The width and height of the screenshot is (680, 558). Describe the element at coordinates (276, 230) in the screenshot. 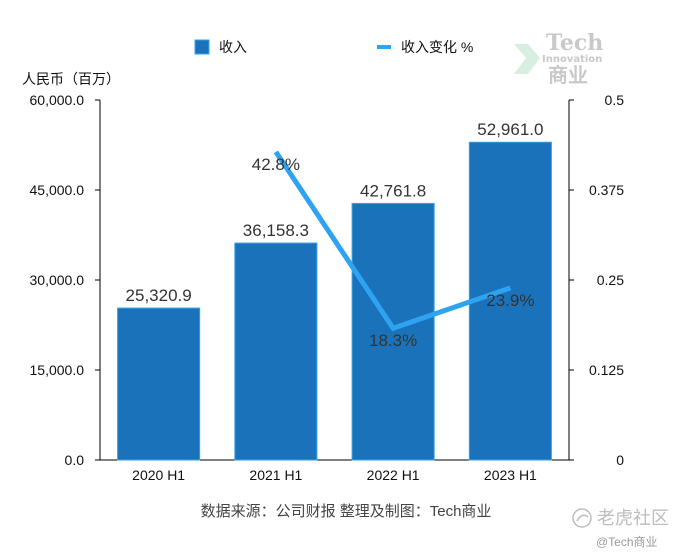

I see `bar-data-label: 36,158.3` at that location.